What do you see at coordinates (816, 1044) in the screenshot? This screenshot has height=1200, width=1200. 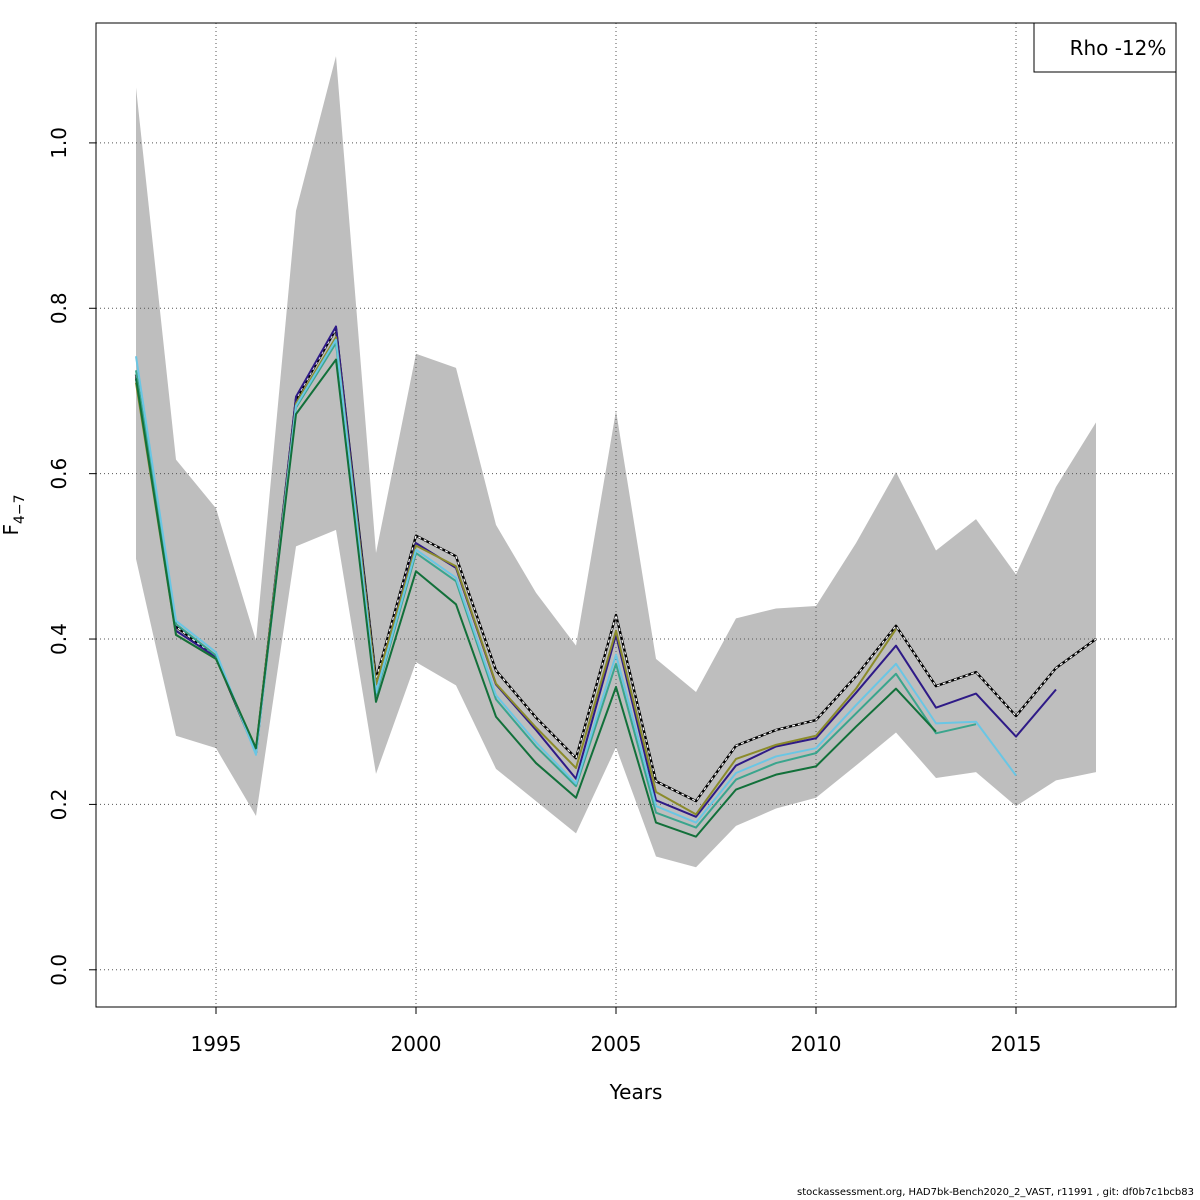 I see `x-tick-label: 2010` at bounding box center [816, 1044].